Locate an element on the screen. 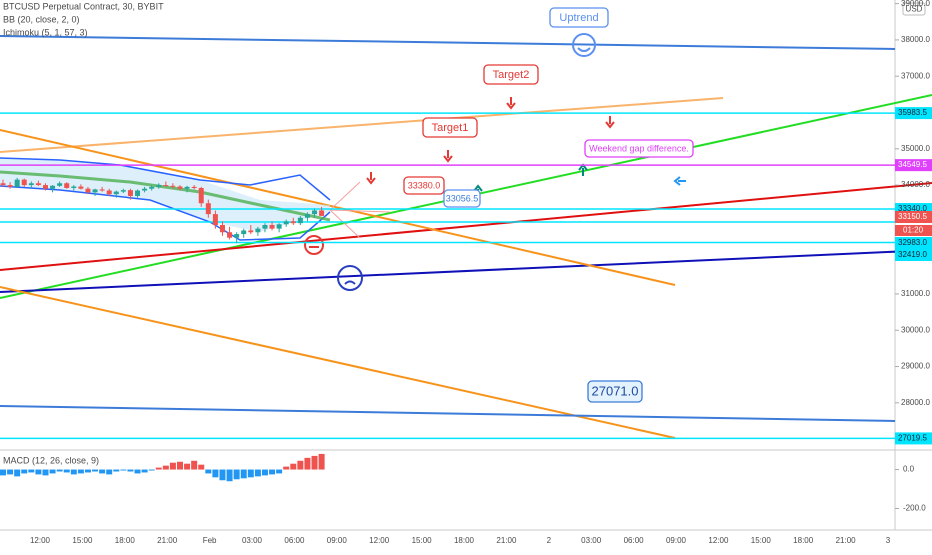 Image resolution: width=932 pixels, height=555 pixels. x-tick-label: Feb is located at coordinates (210, 540).